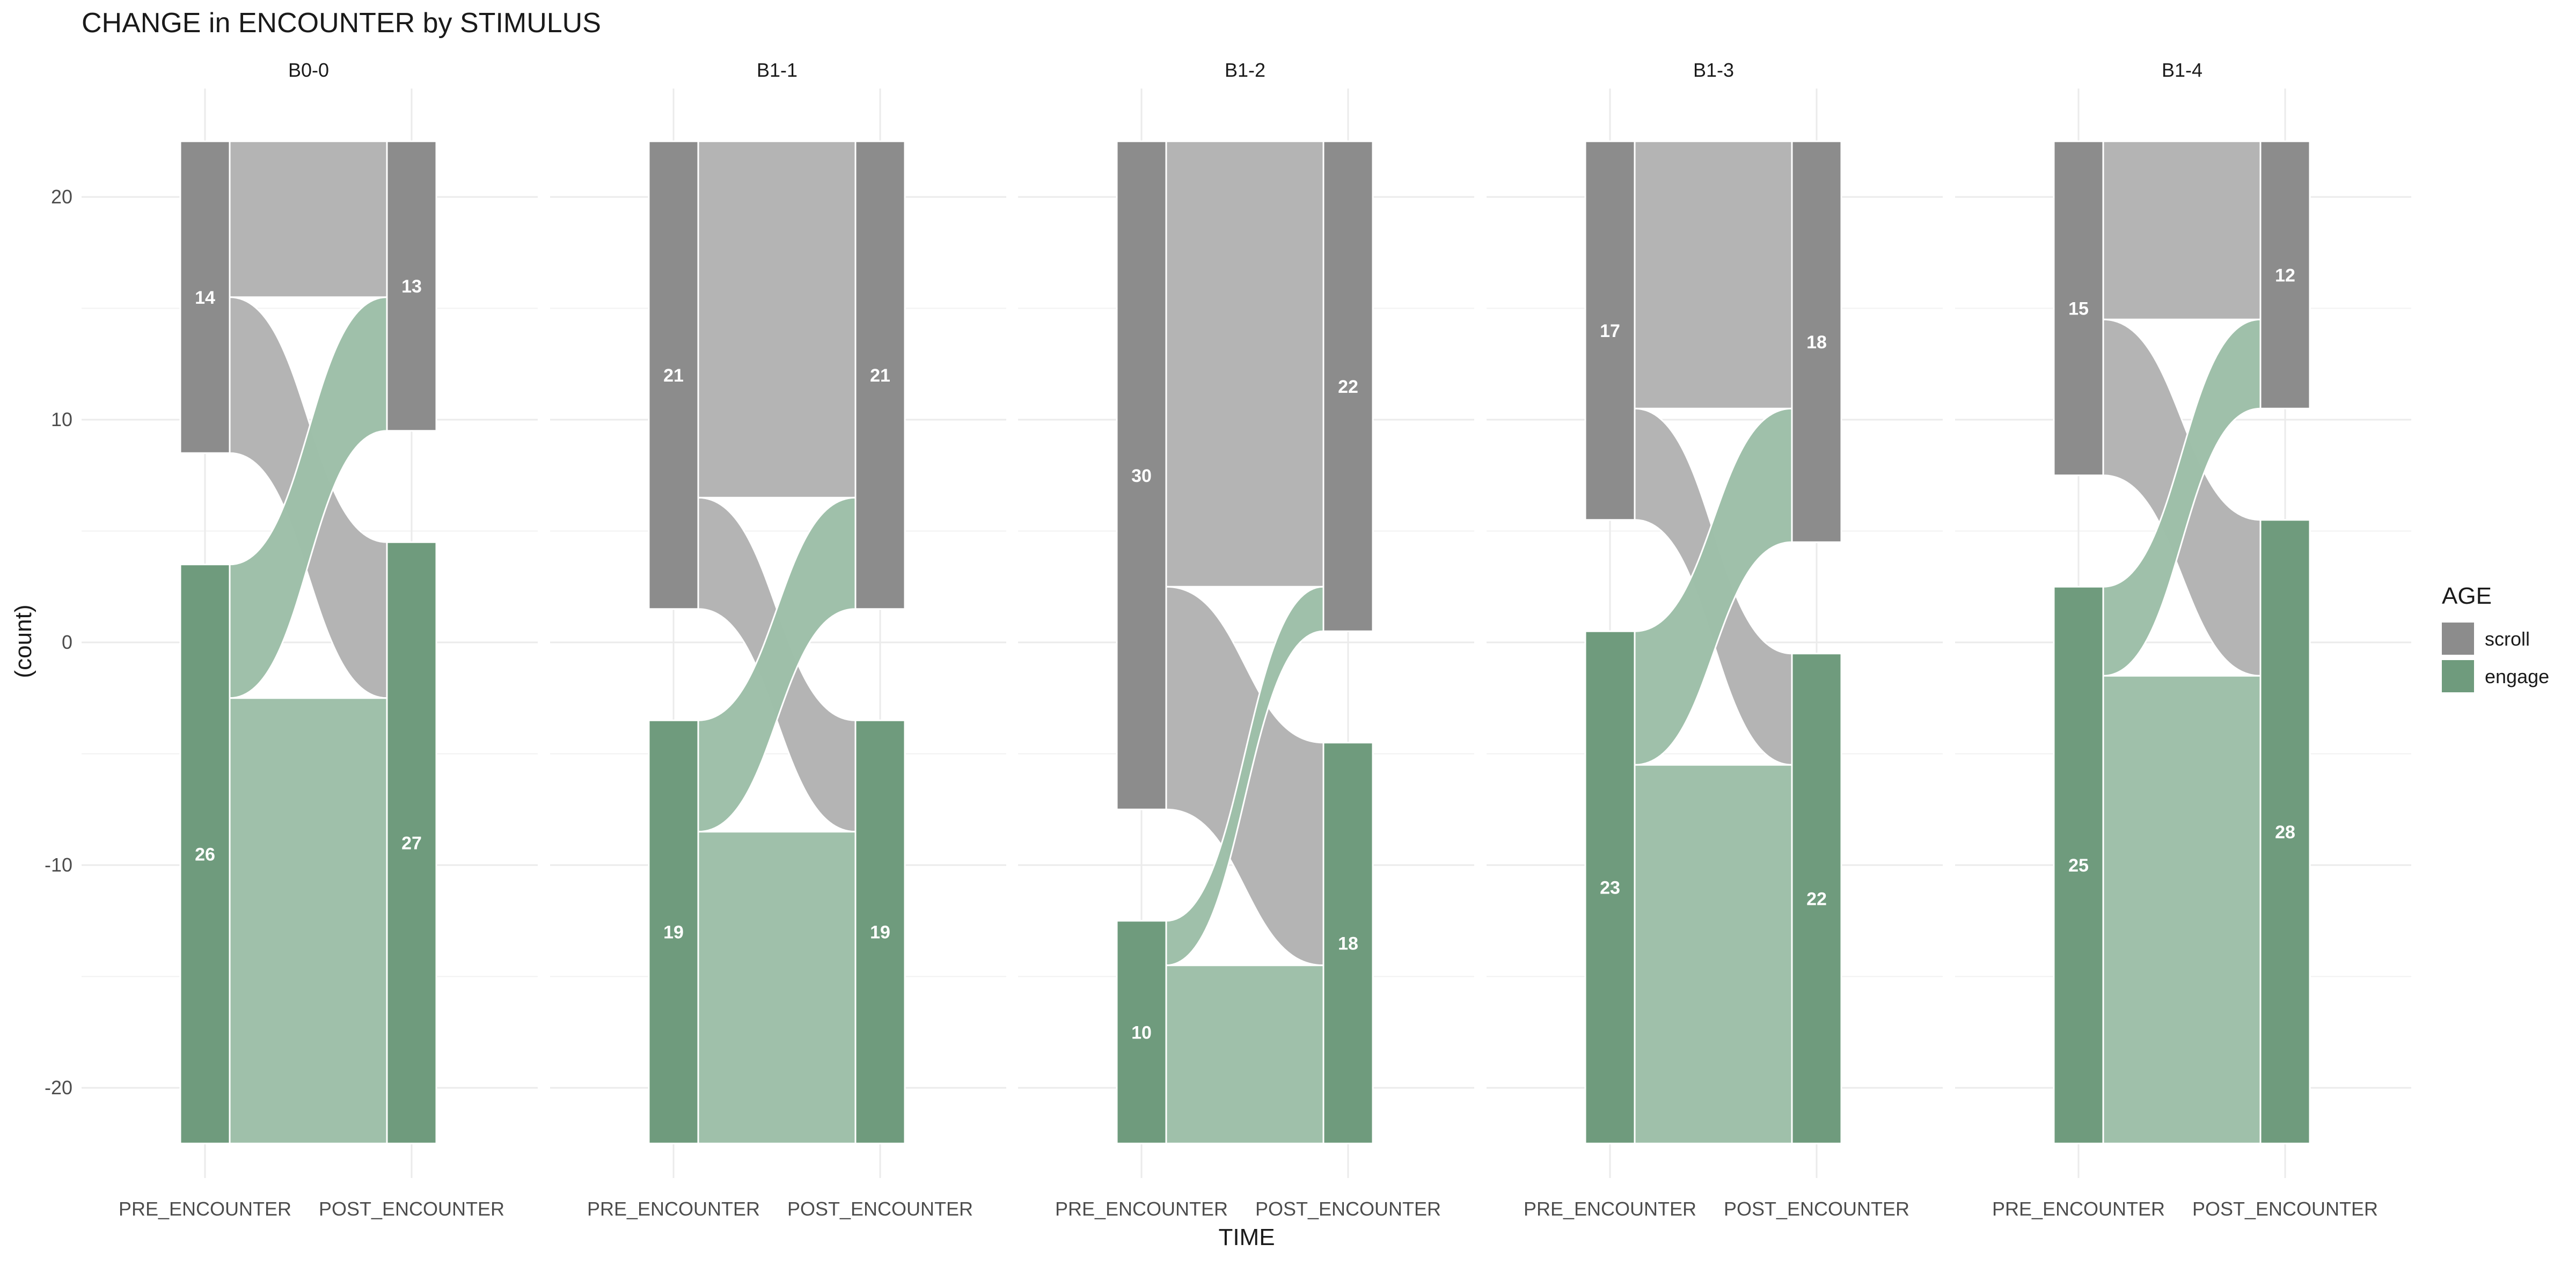  What do you see at coordinates (2458, 639) in the screenshot?
I see `legend-swatch-scroll` at bounding box center [2458, 639].